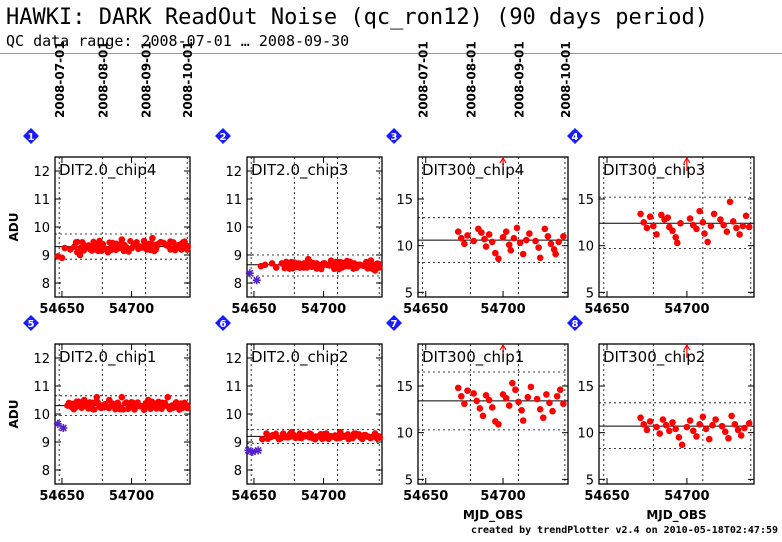  I want to click on panel-5-badge, so click(31, 323).